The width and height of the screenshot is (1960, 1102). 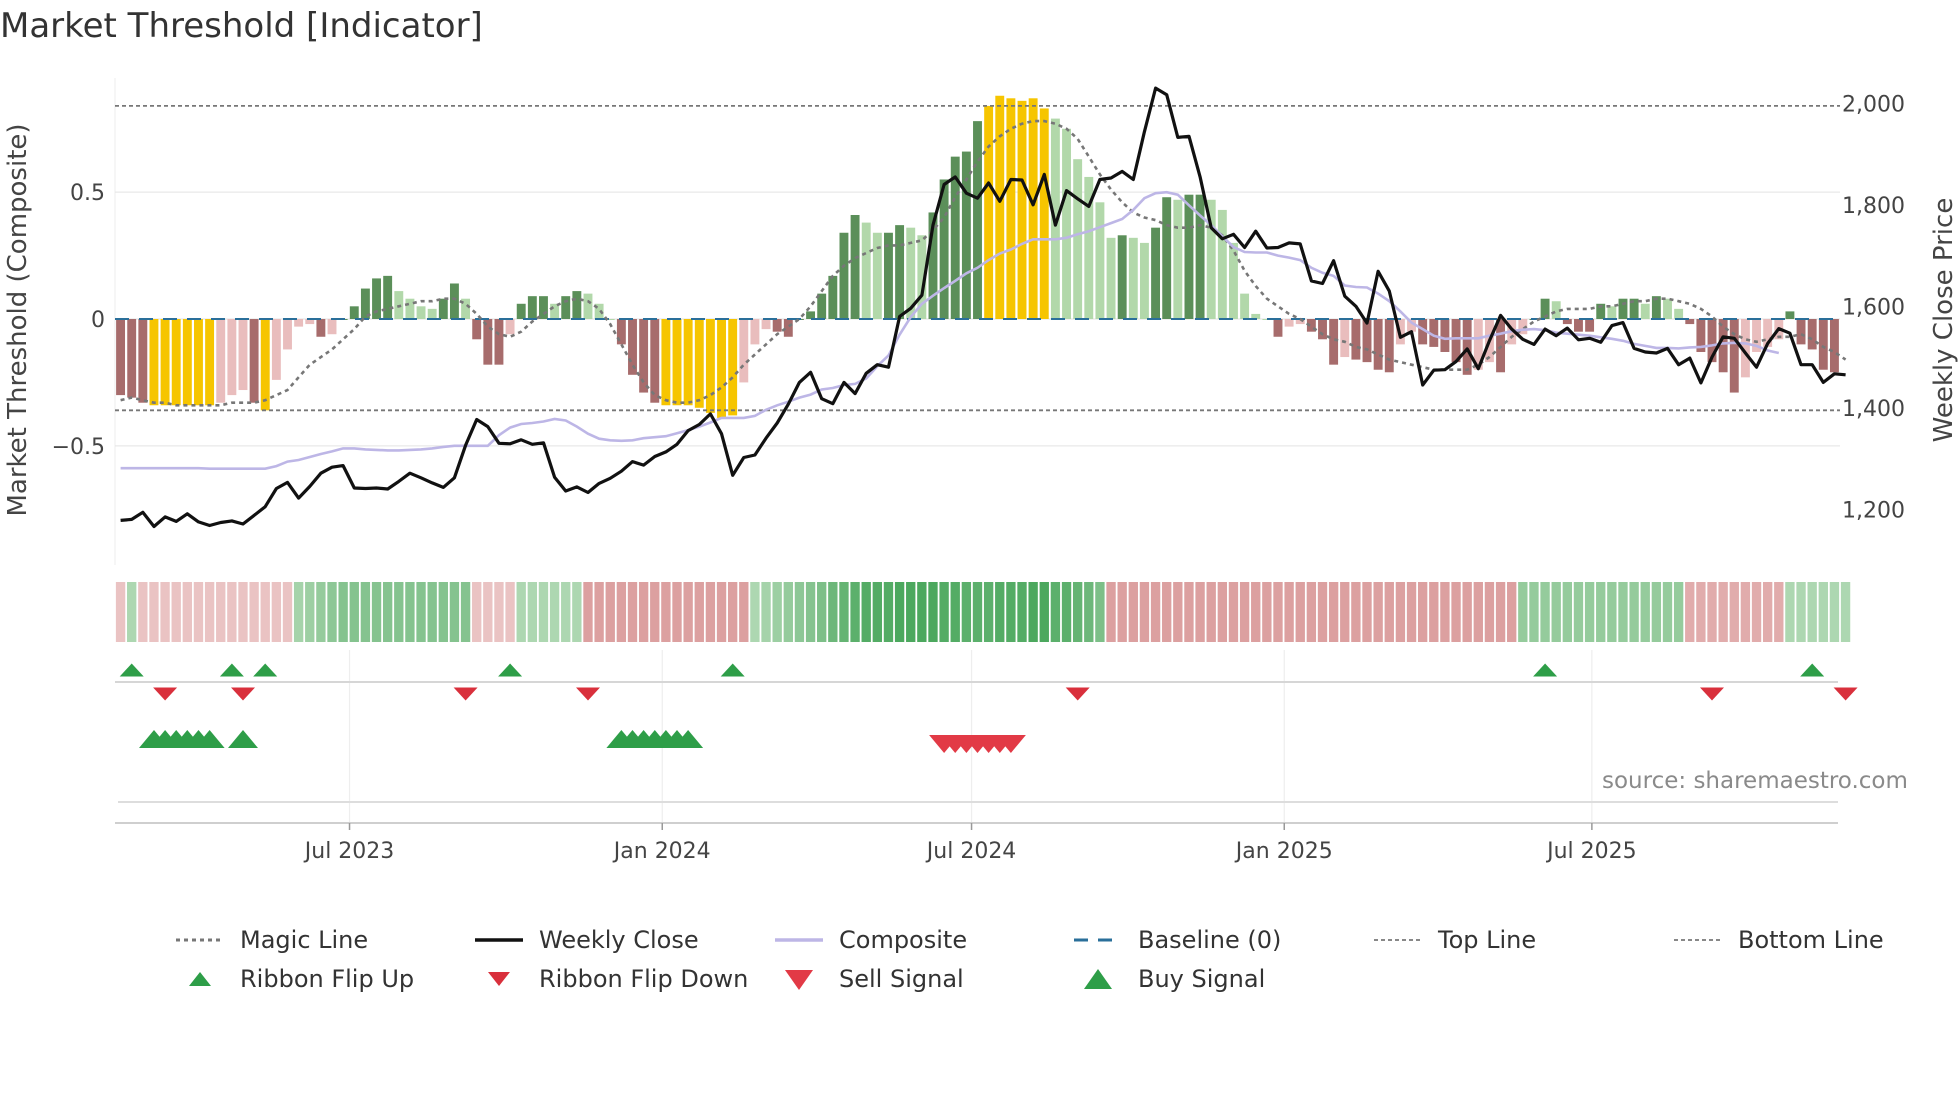 What do you see at coordinates (1873, 104) in the screenshot?
I see `right-tick-label: 2,000` at bounding box center [1873, 104].